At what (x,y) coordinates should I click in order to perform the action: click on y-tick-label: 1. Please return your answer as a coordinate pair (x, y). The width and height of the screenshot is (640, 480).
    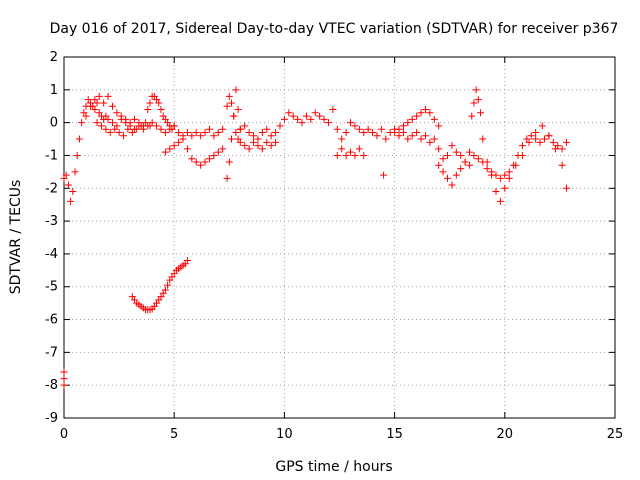
    Looking at the image, I should click on (54, 90).